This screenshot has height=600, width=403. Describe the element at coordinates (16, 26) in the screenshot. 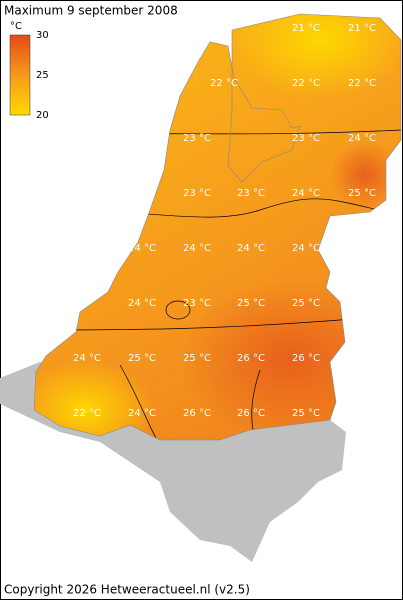

I see `legend-unit: °C` at that location.